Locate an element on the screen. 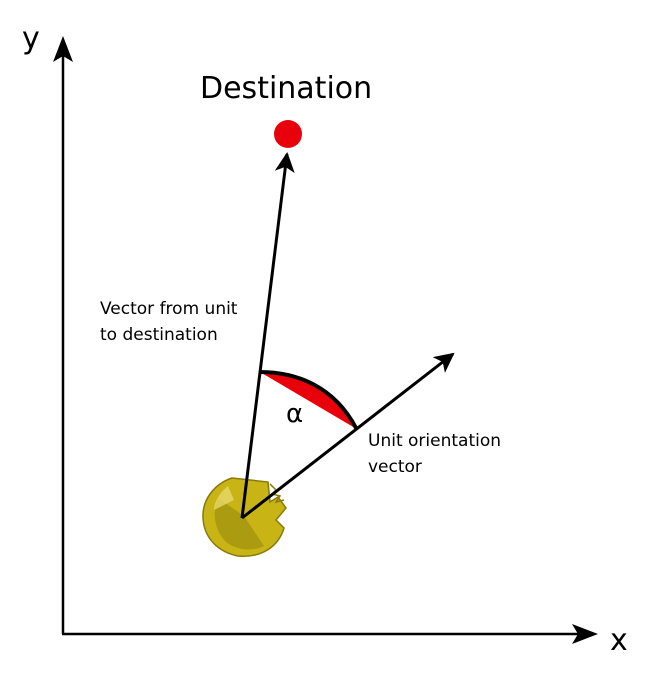 The height and width of the screenshot is (682, 652). x-axis-arrowhead is located at coordinates (585, 634).